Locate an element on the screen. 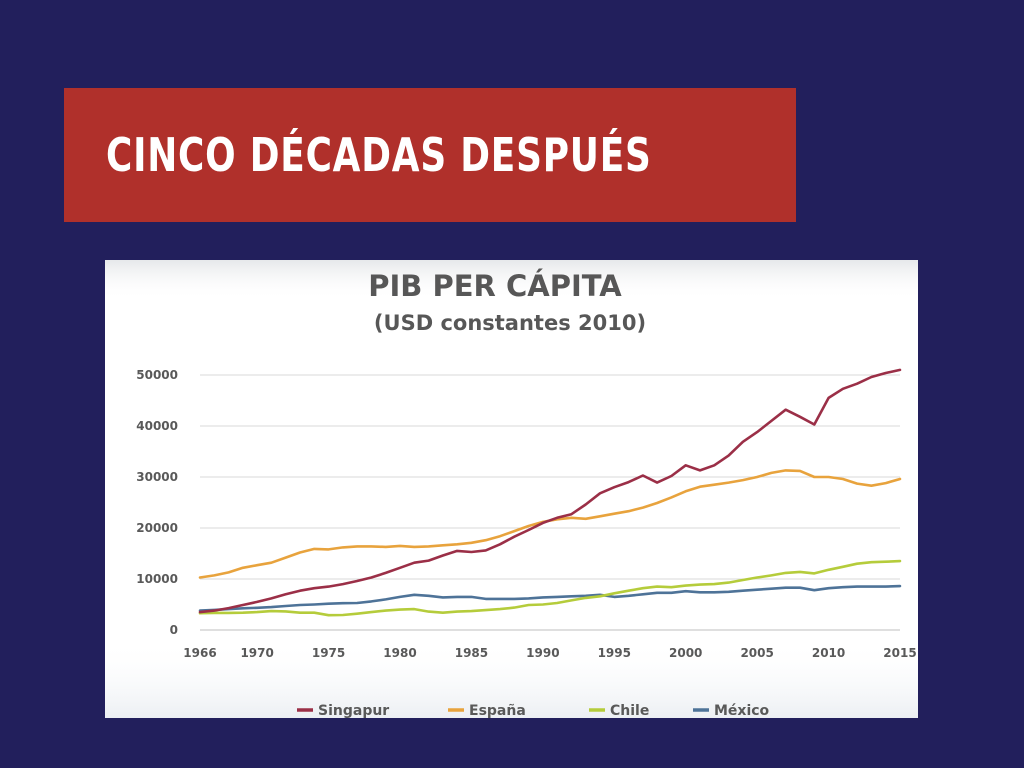  y-axis: 0 10000 20000 30000 40000 50000 is located at coordinates (157, 502).